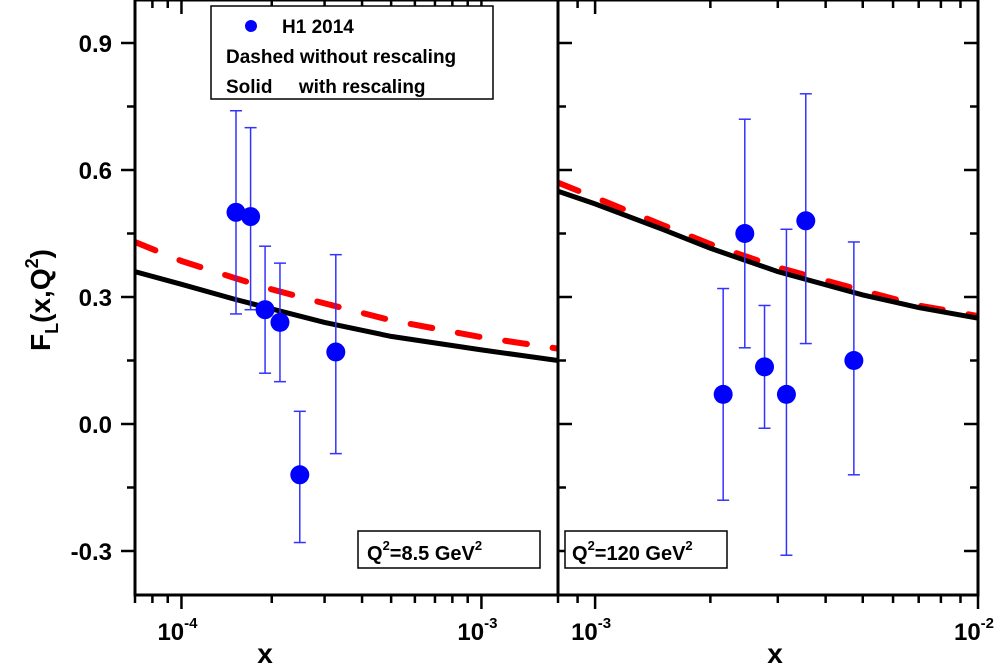 The image size is (1000, 670). I want to click on legend-marker-h1, so click(251, 26).